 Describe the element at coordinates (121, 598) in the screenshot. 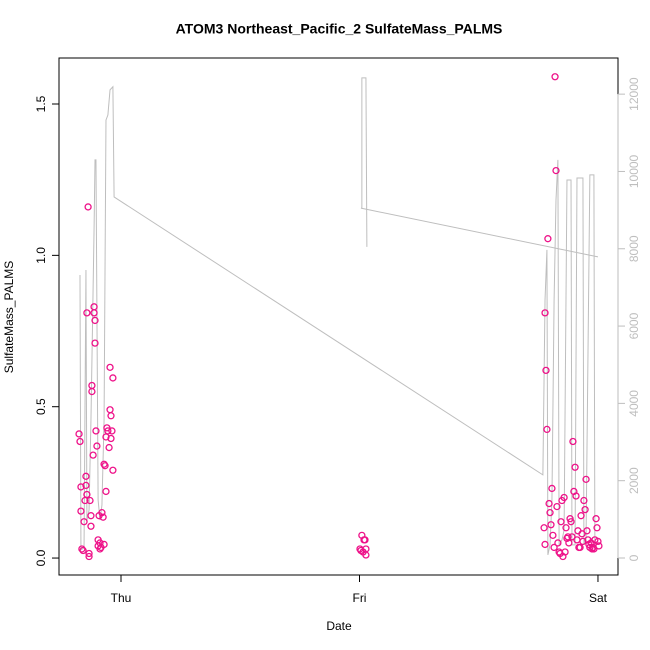

I see `x-tick-label: Thu` at that location.